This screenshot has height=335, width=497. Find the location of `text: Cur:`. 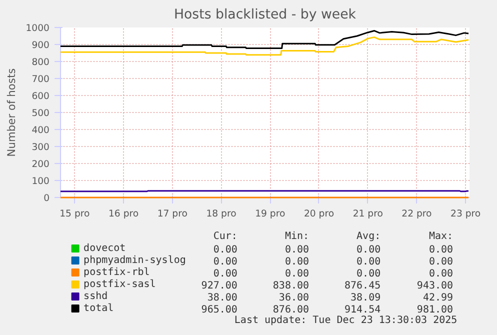

text: Cur: is located at coordinates (225, 236).